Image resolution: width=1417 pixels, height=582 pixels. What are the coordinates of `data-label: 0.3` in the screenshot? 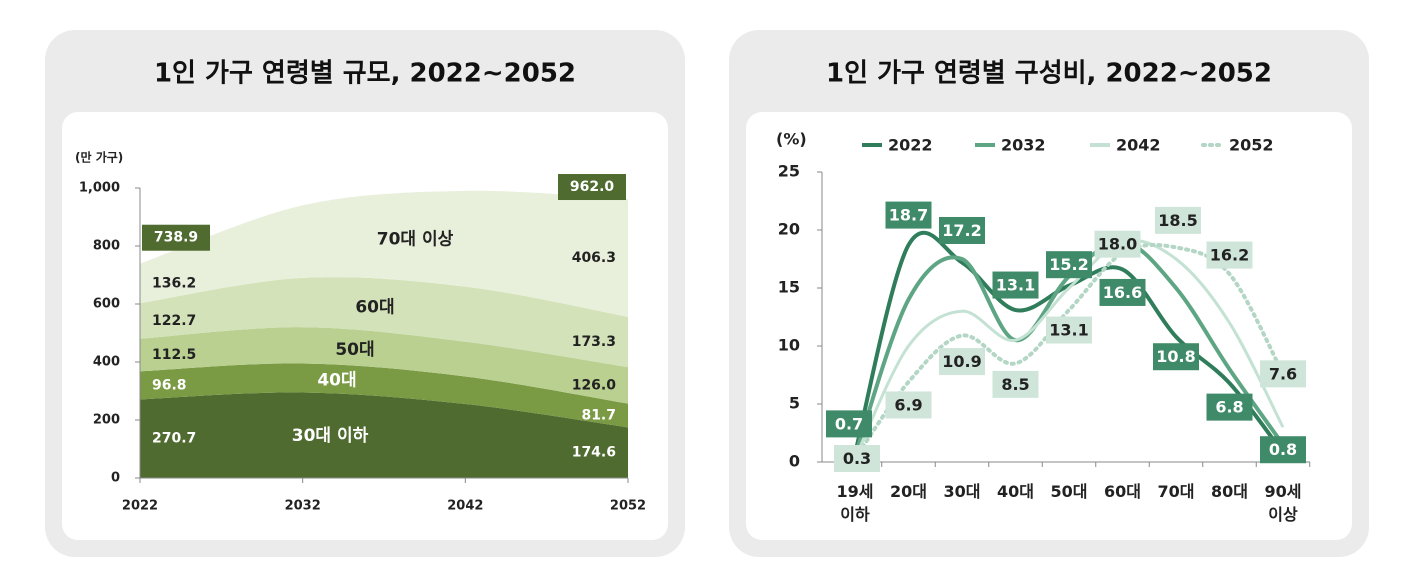 It's located at (857, 458).